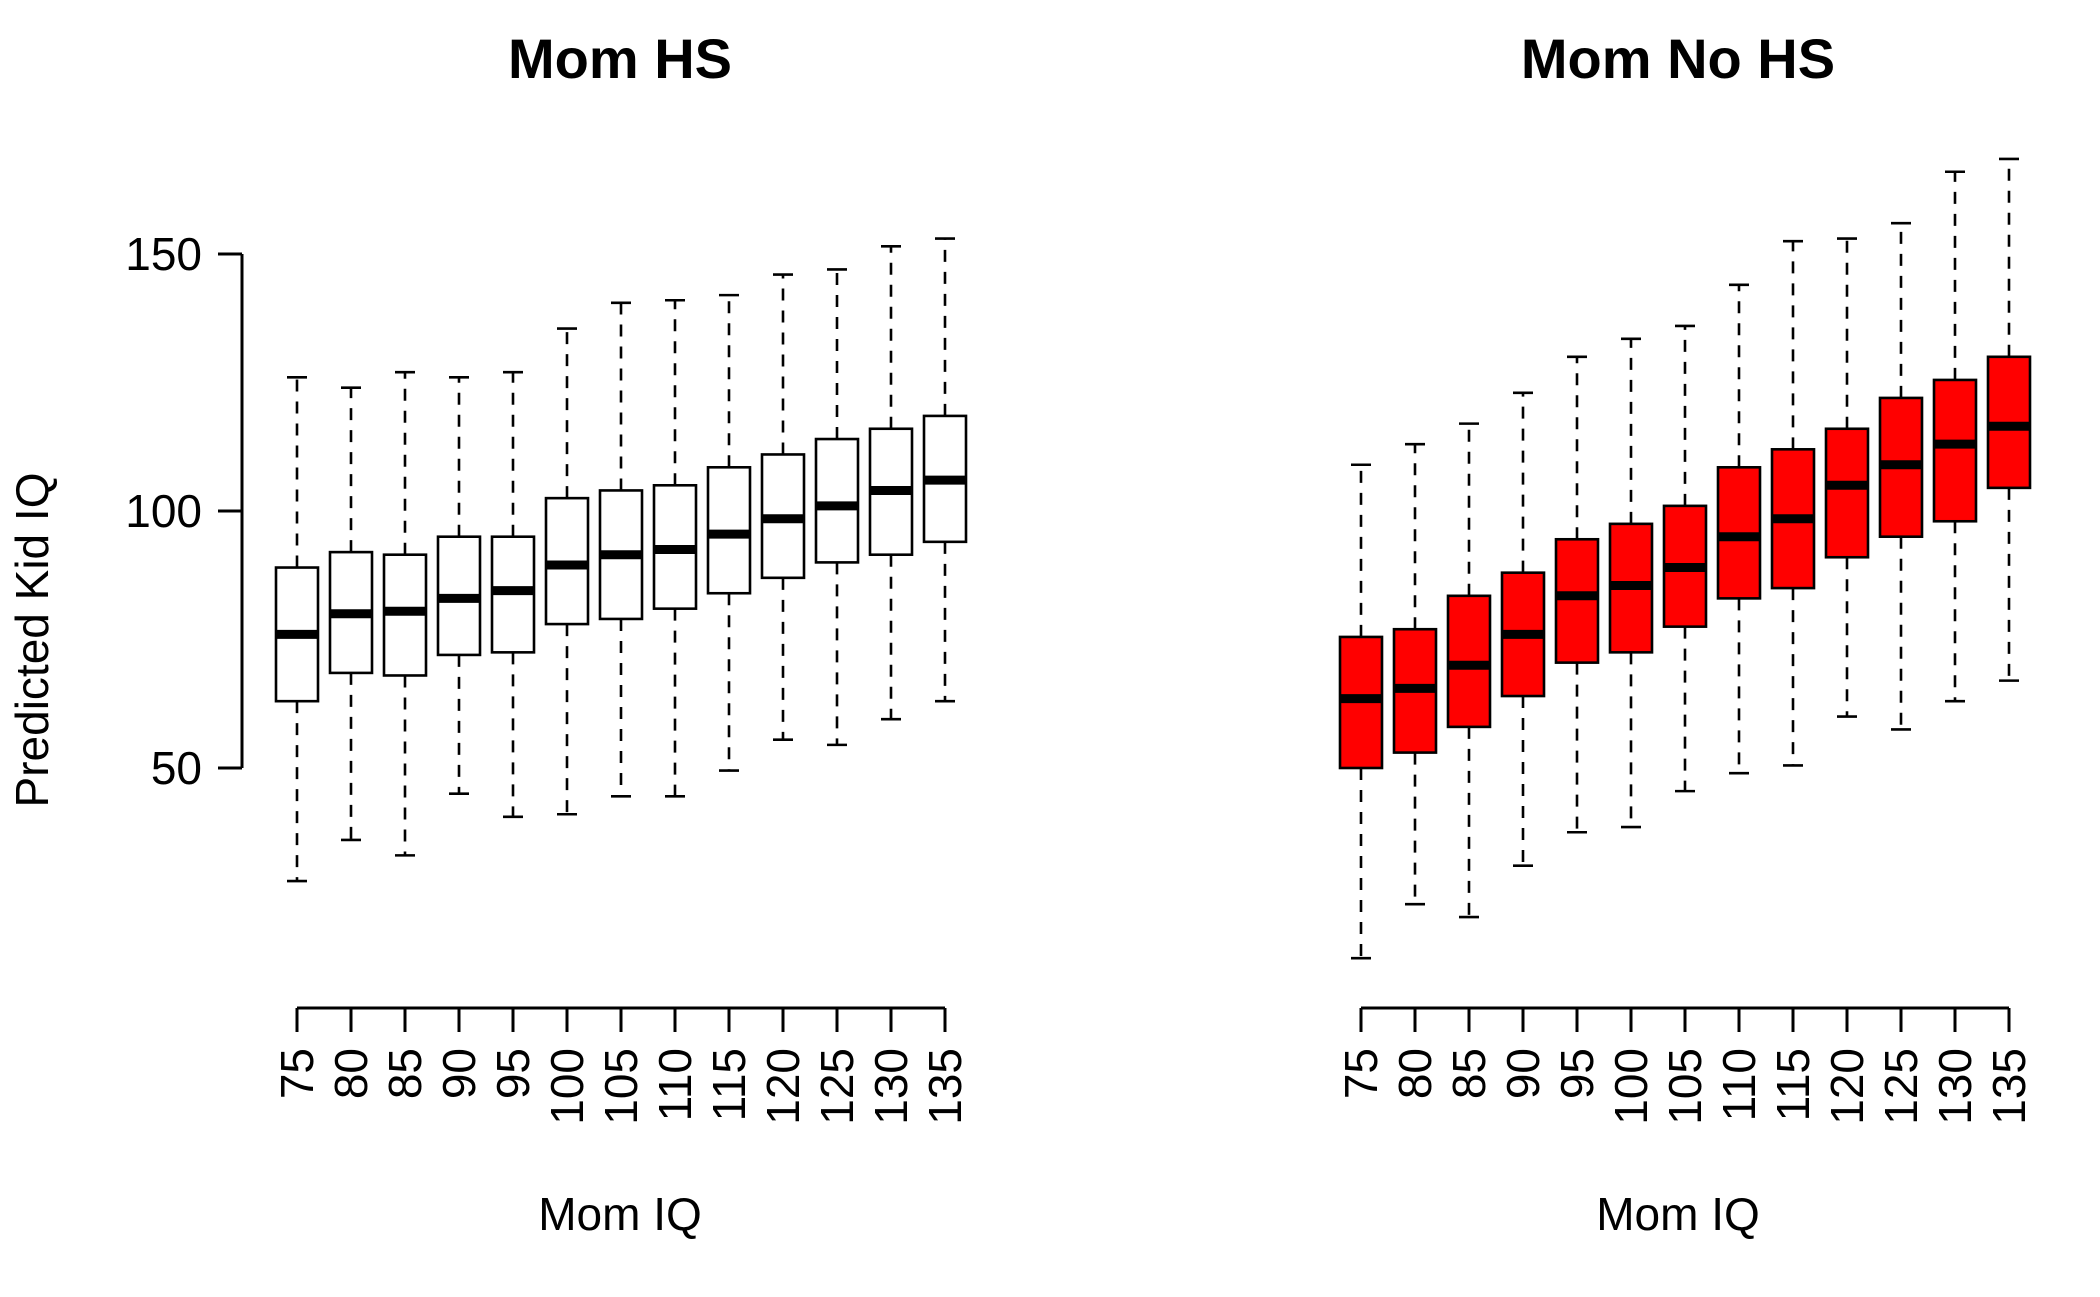 This screenshot has width=2100, height=1297. I want to click on y-axis-label: Predicted Kid IQ, so click(32, 640).